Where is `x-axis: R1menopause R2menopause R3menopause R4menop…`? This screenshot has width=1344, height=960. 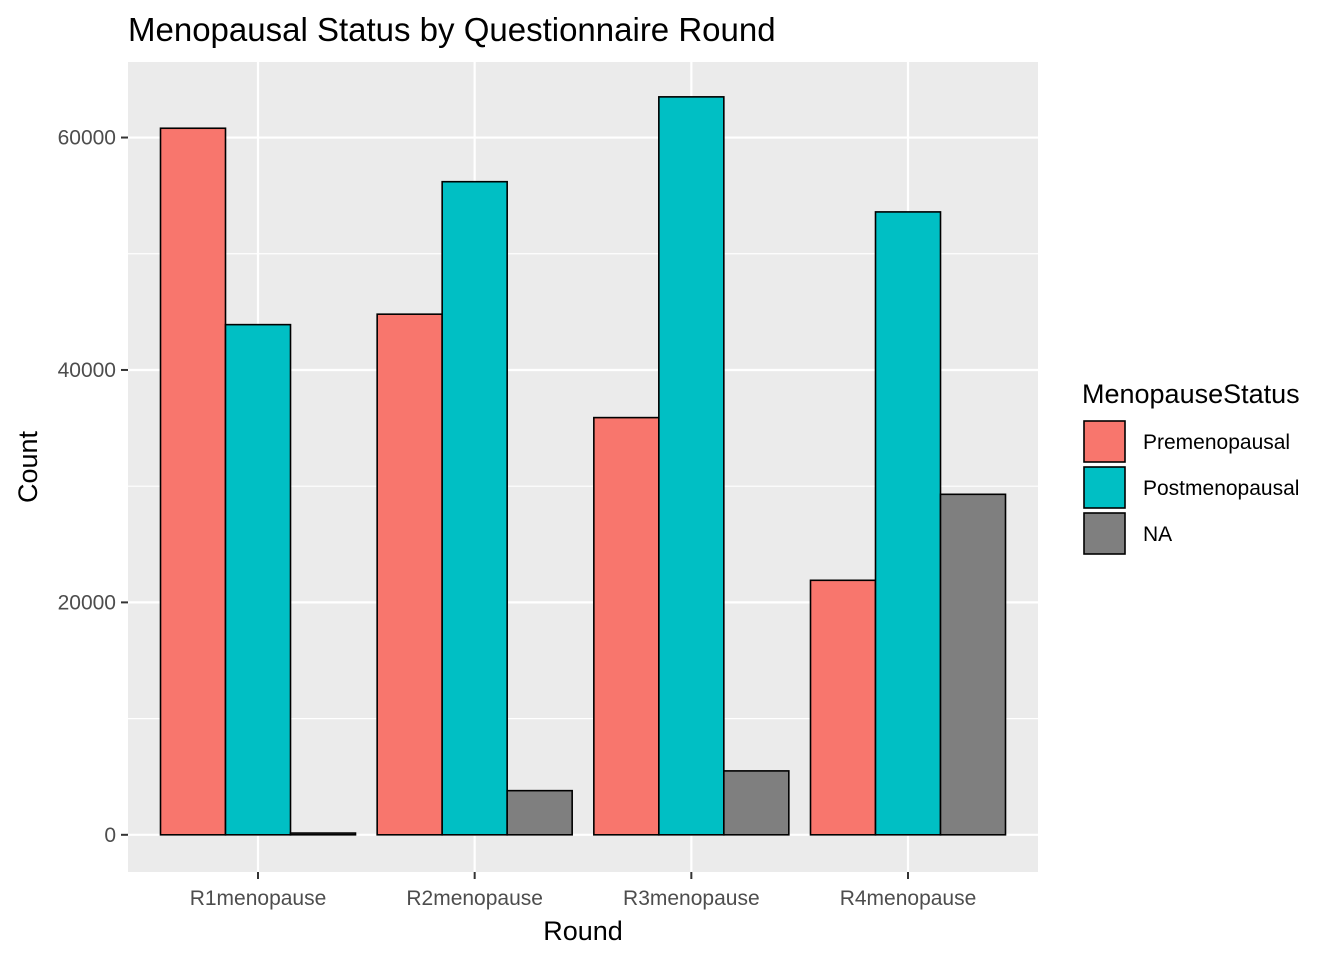
x-axis: R1menopause R2menopause R3menopause R4menop… is located at coordinates (583, 891).